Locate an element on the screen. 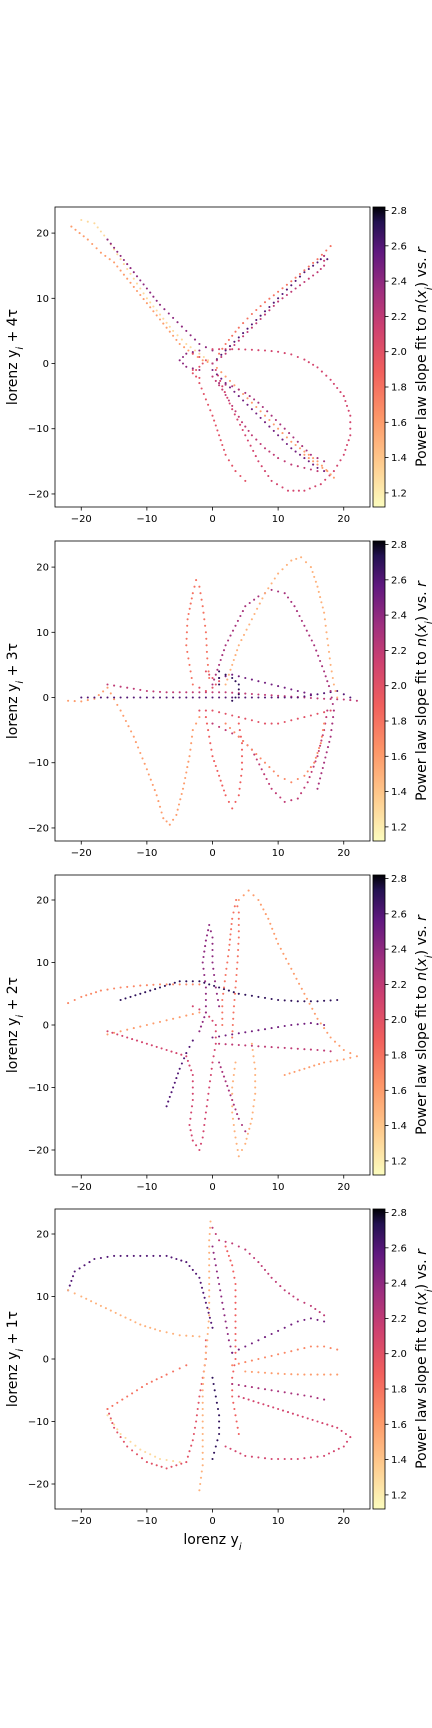  x-tick-label: 0 is located at coordinates (212, 853).